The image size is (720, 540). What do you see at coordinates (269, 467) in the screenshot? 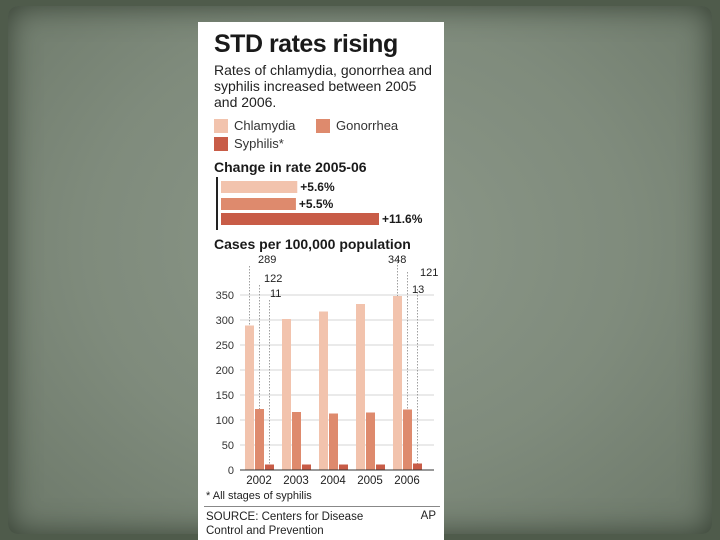
I see `bar-syphilis-2002` at bounding box center [269, 467].